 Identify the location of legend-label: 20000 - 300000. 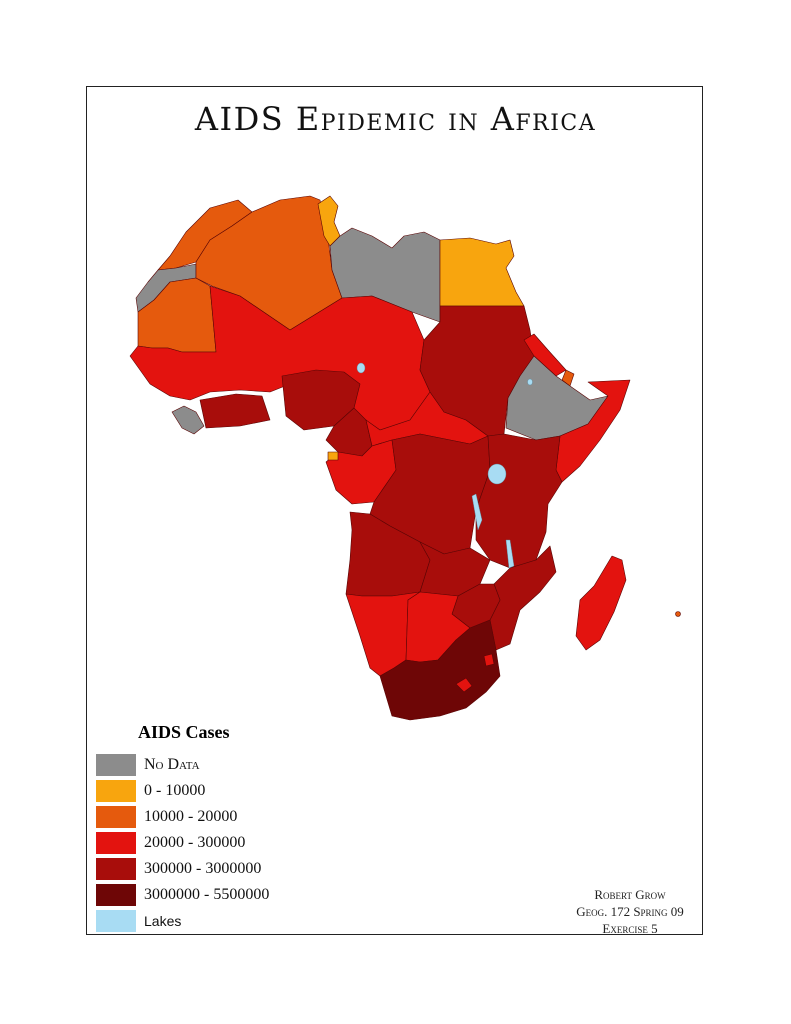
(195, 842).